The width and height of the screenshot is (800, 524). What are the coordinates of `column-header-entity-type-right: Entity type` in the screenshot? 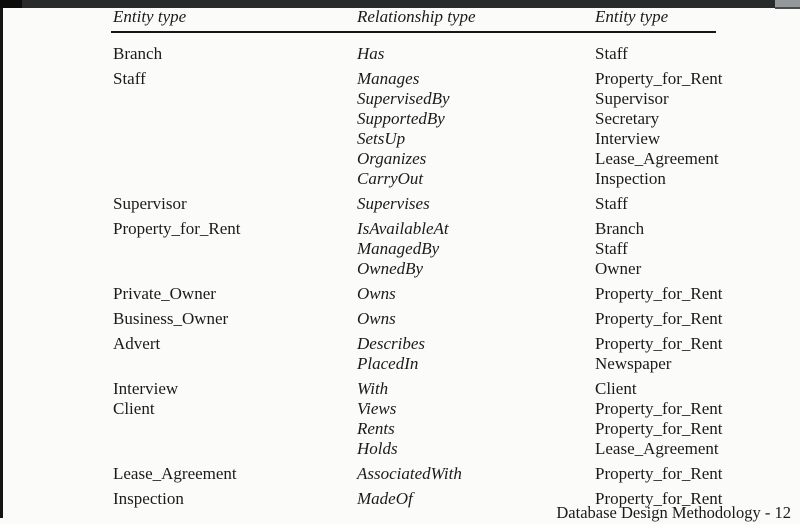 It's located at (632, 16).